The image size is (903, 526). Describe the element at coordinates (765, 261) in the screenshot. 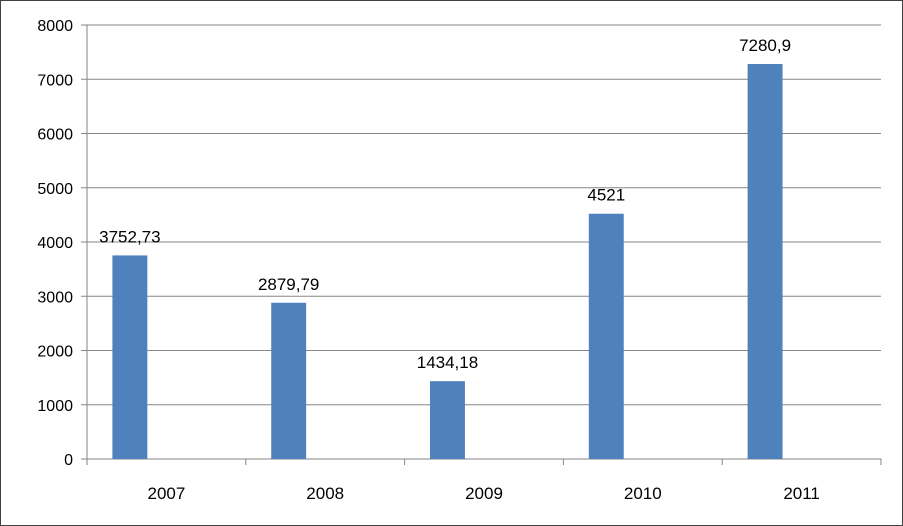

I see `bar-2011` at that location.